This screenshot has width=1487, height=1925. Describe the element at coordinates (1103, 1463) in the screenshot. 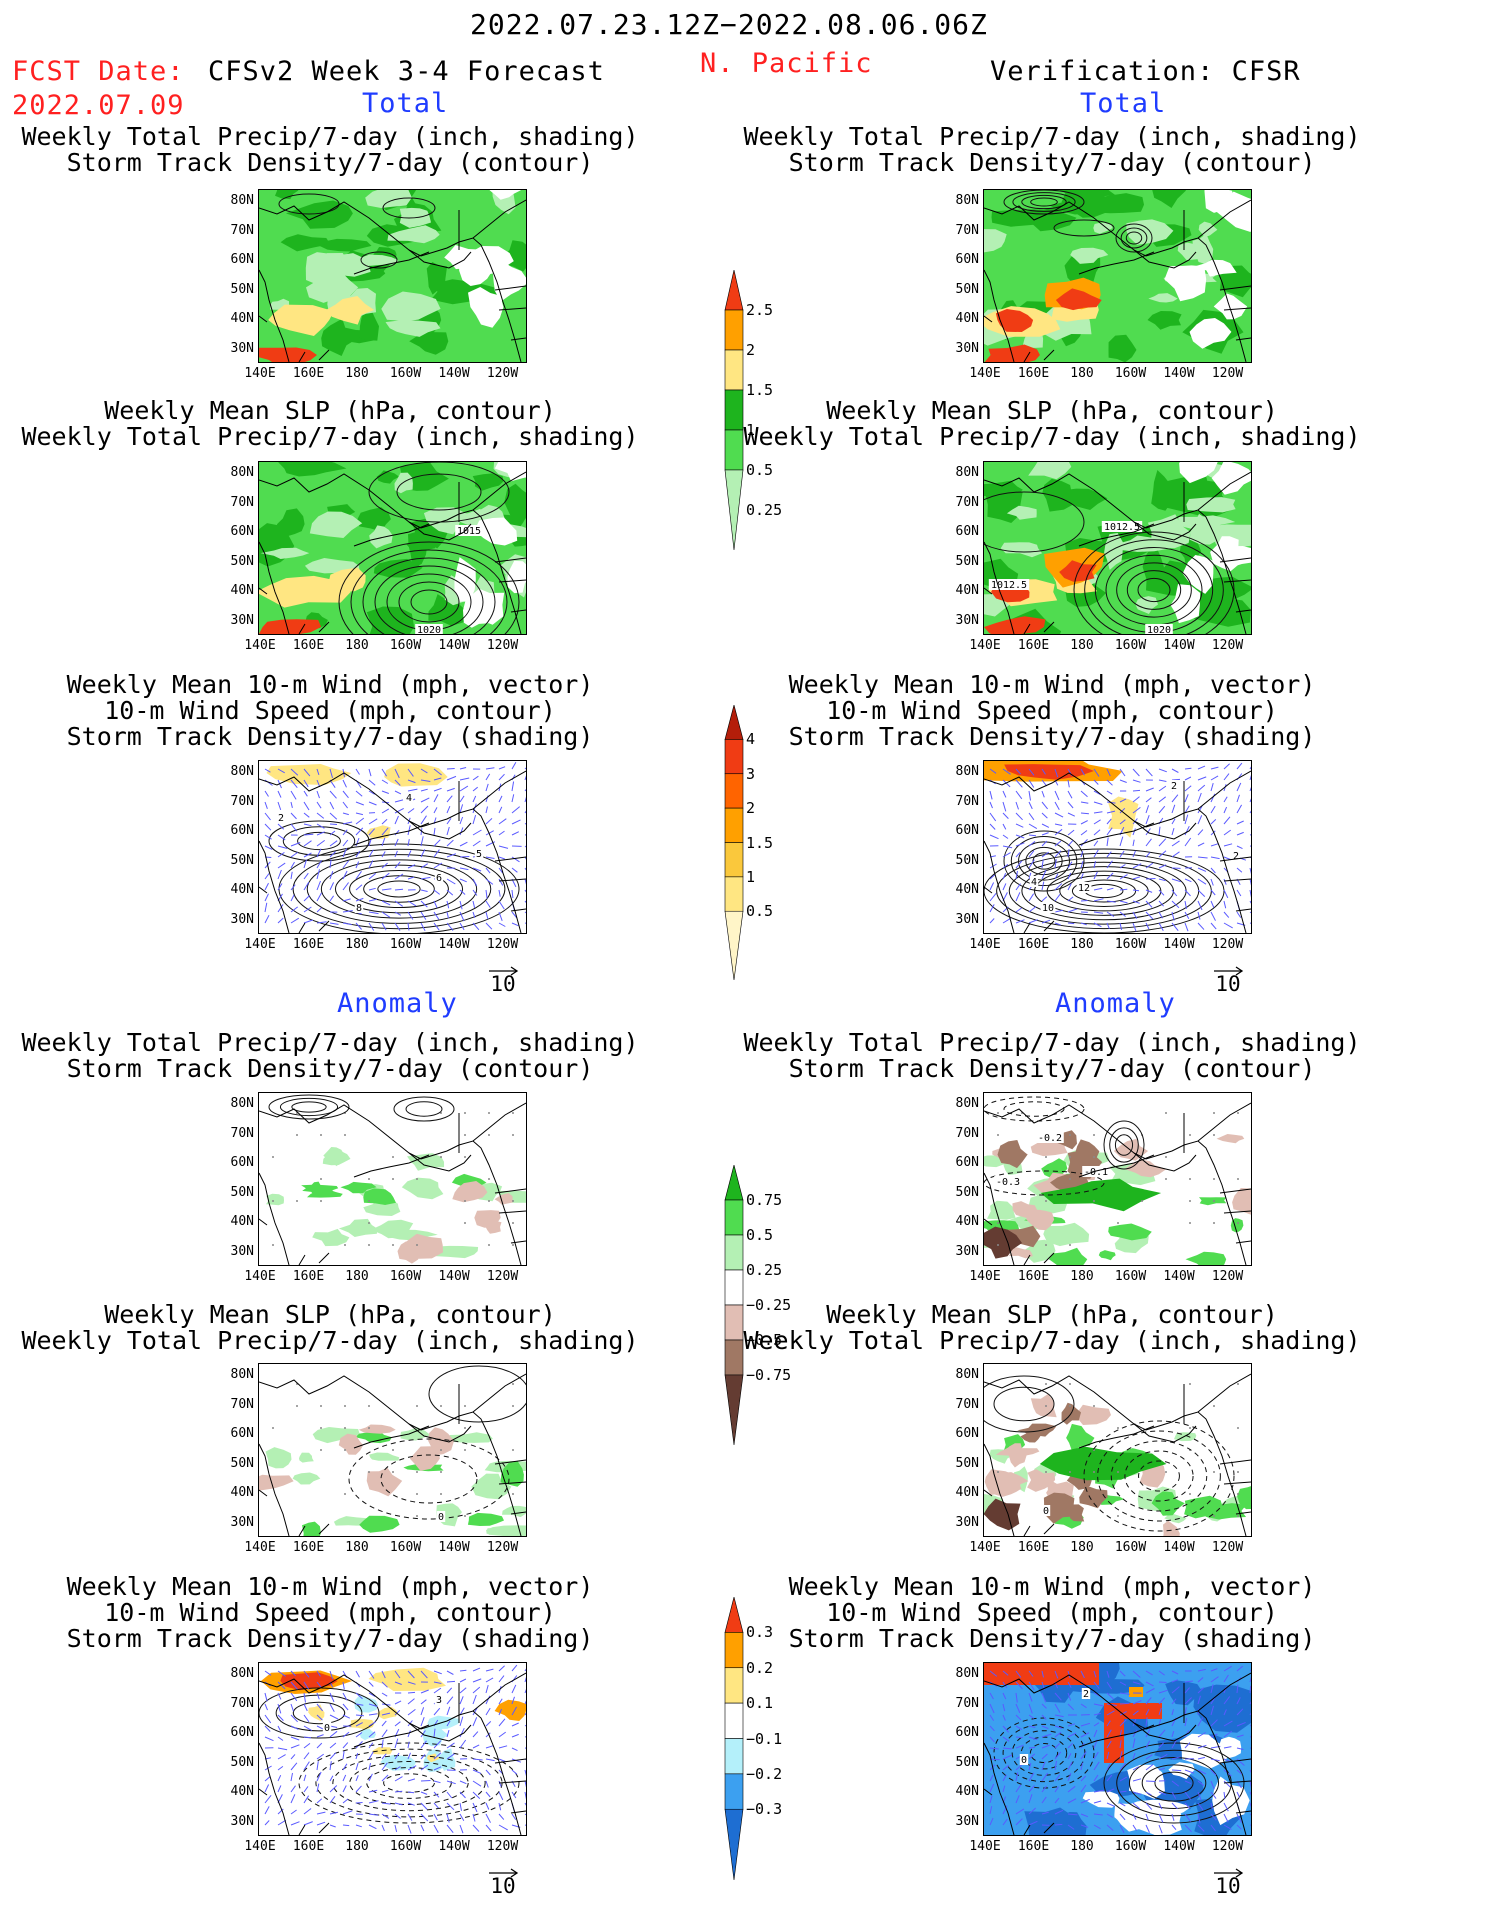

I see `anom-wet-strong` at that location.